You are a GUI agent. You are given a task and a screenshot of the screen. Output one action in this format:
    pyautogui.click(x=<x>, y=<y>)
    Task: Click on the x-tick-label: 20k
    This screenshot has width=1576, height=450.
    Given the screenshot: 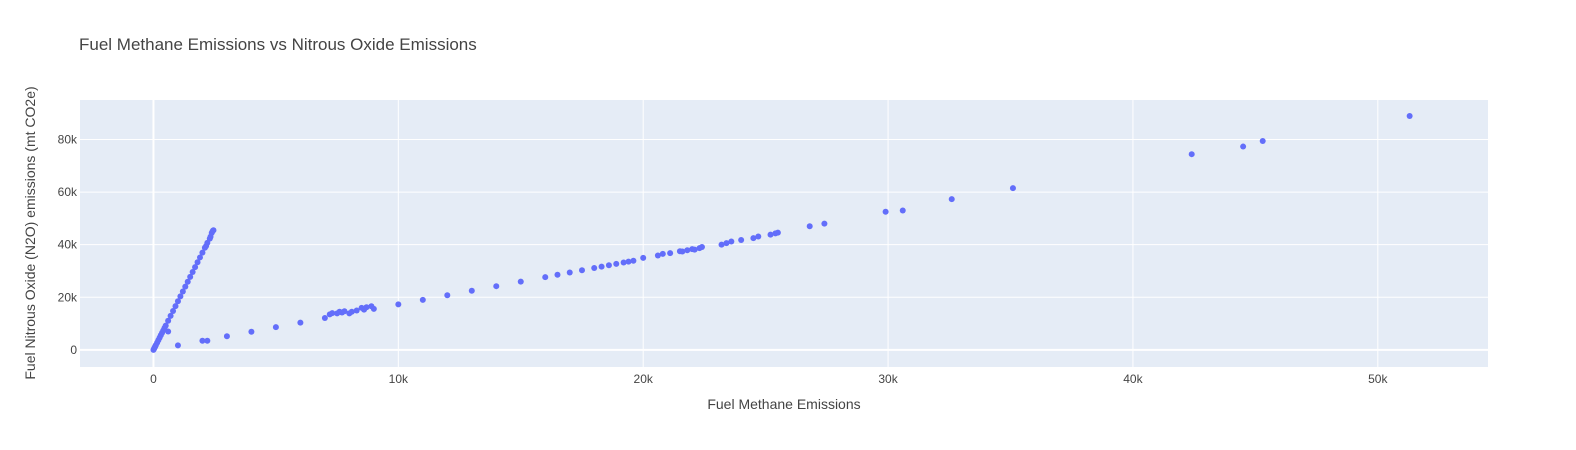 What is the action you would take?
    pyautogui.click(x=644, y=379)
    